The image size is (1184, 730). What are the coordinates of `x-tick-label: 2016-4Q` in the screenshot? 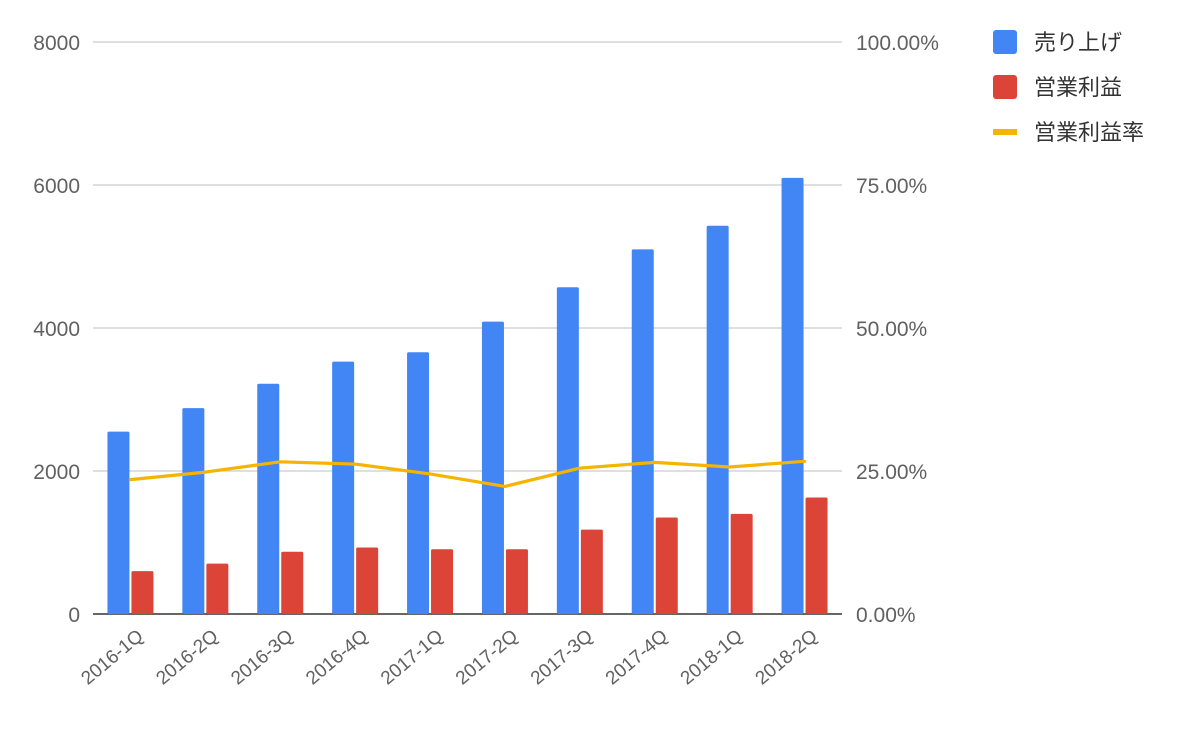 It's located at (337, 658).